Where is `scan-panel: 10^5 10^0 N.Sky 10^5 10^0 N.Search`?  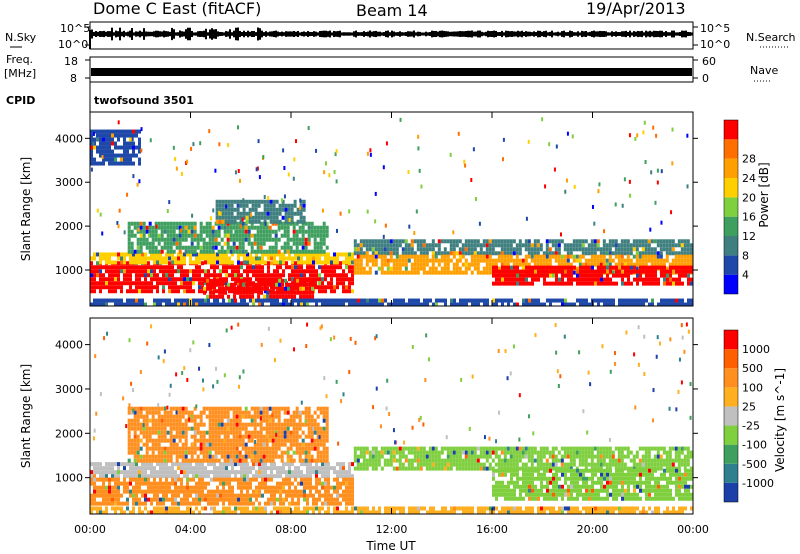 scan-panel: 10^5 10^0 N.Sky 10^5 10^0 N.Search is located at coordinates (400, 36).